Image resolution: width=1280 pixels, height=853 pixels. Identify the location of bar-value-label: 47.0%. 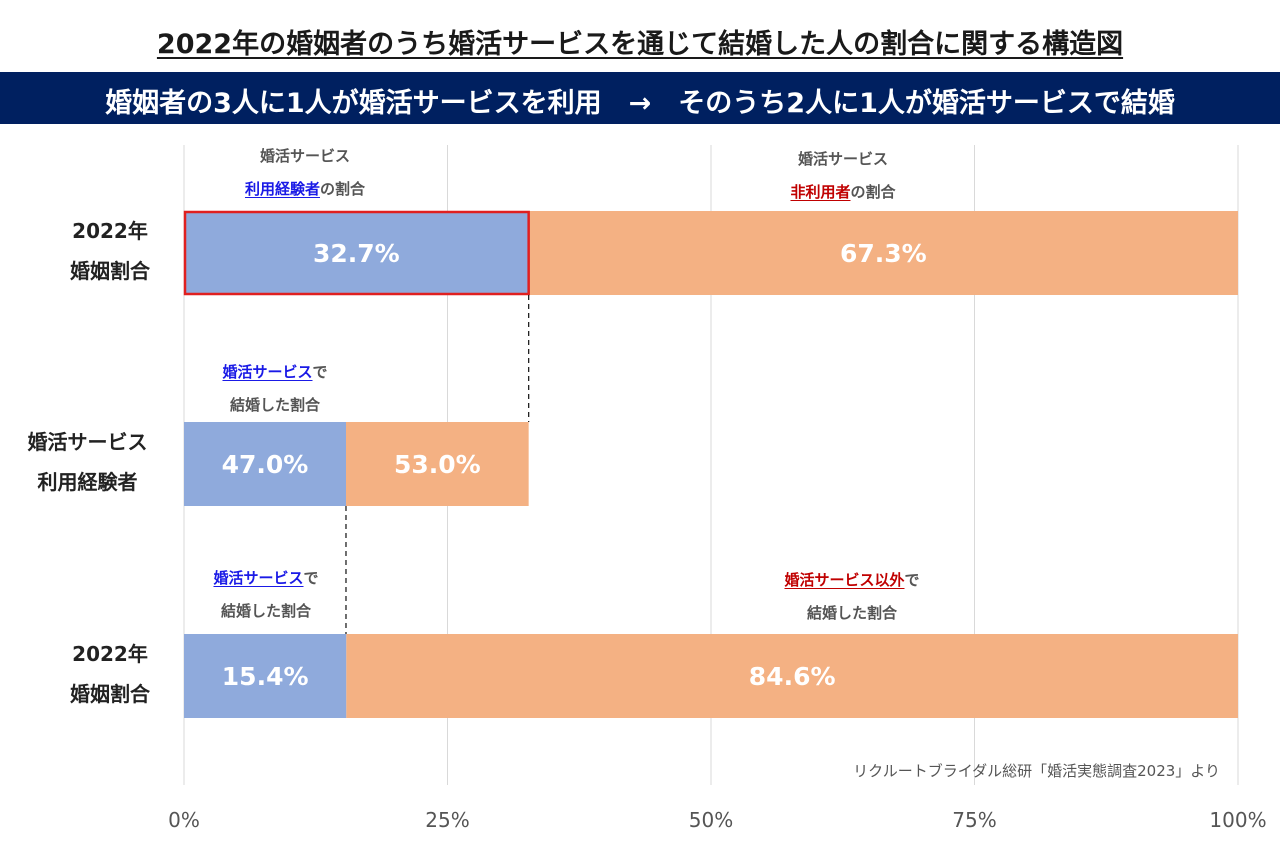
(265, 464).